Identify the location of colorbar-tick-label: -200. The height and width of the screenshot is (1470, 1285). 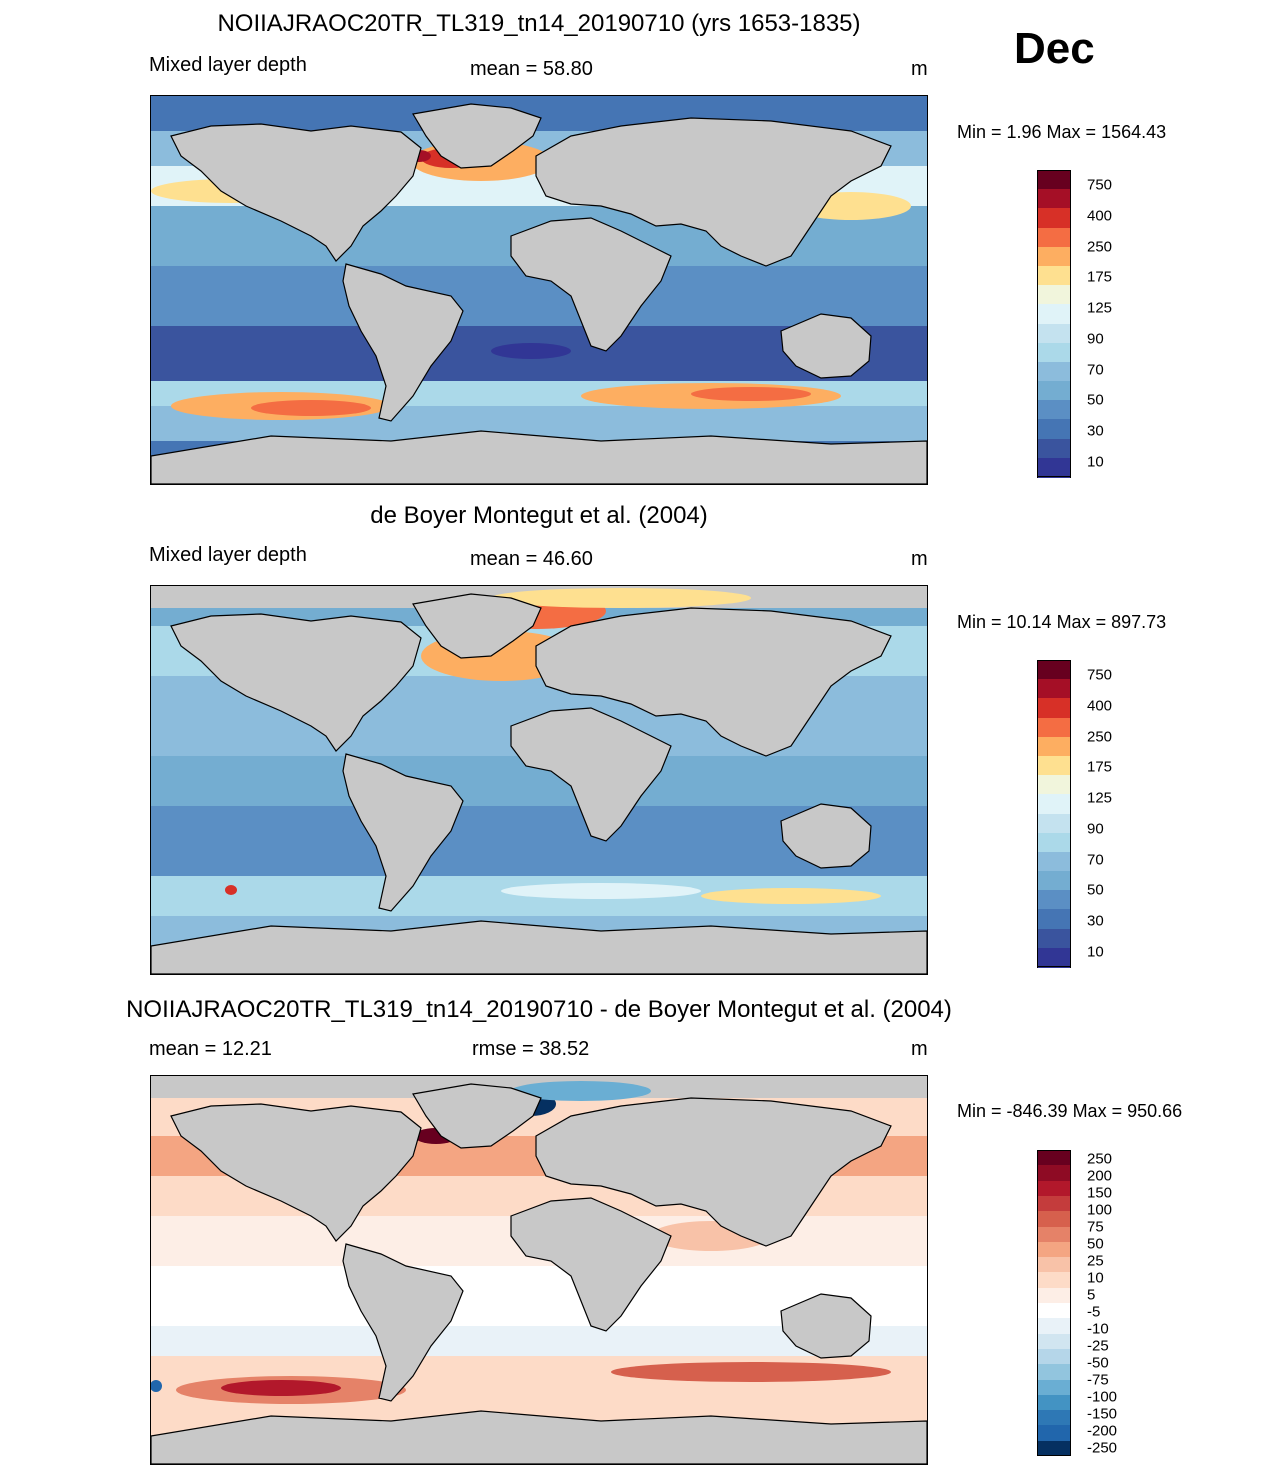
(1102, 1430).